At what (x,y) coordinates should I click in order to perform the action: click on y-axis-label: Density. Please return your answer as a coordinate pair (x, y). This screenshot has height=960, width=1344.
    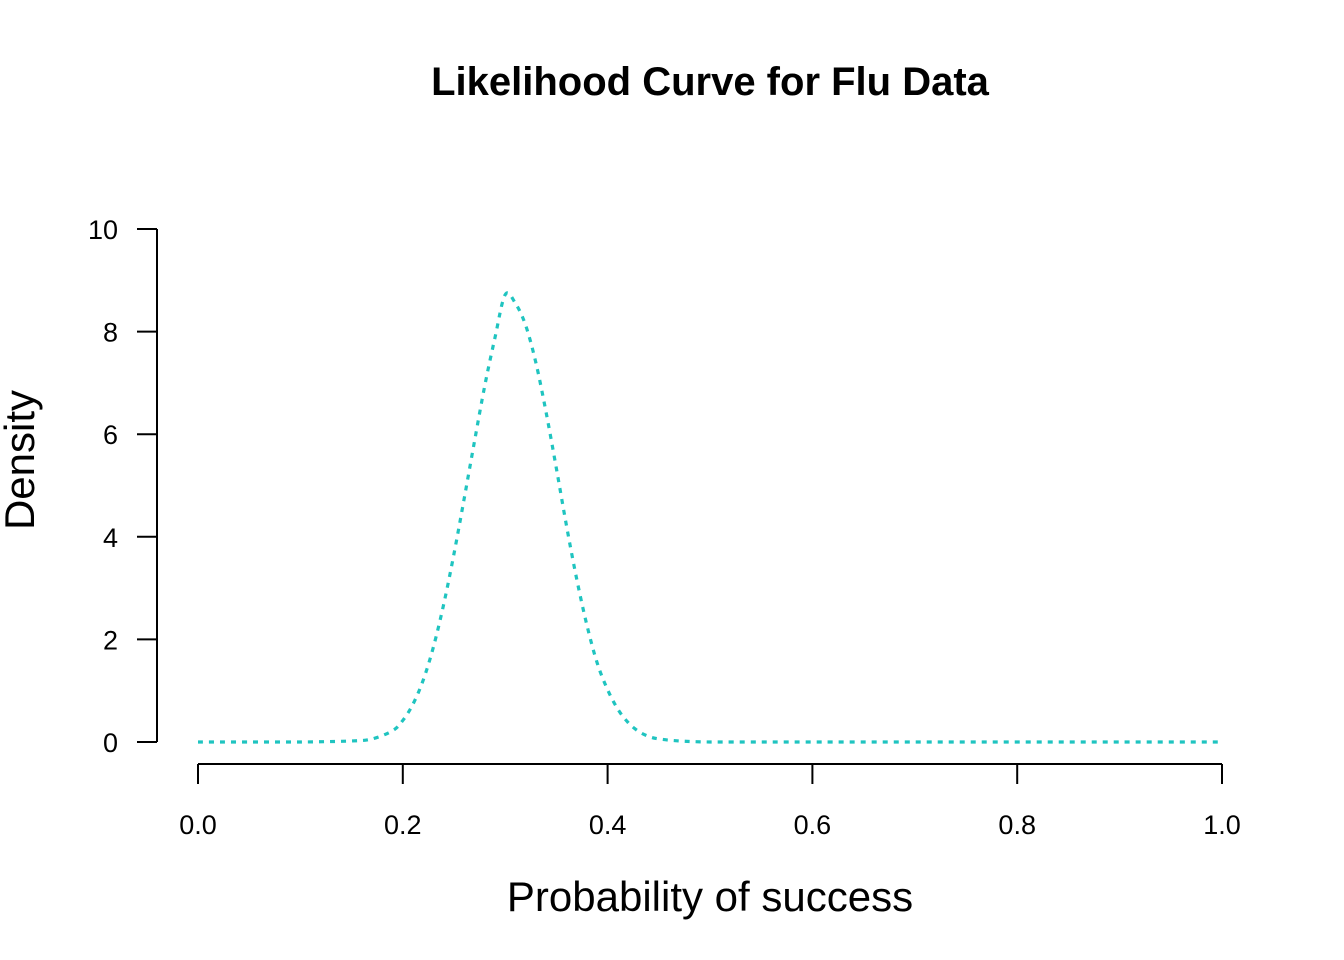
    Looking at the image, I should click on (21, 460).